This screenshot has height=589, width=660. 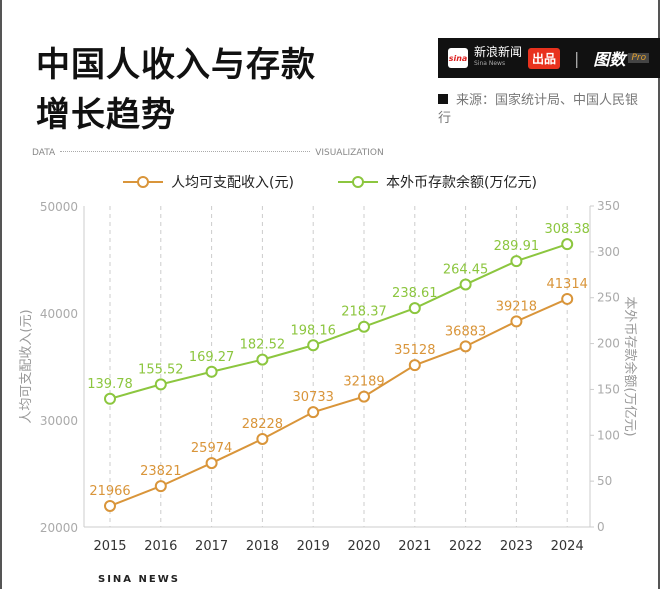 I want to click on x-tick-label: 2023, so click(x=516, y=546).